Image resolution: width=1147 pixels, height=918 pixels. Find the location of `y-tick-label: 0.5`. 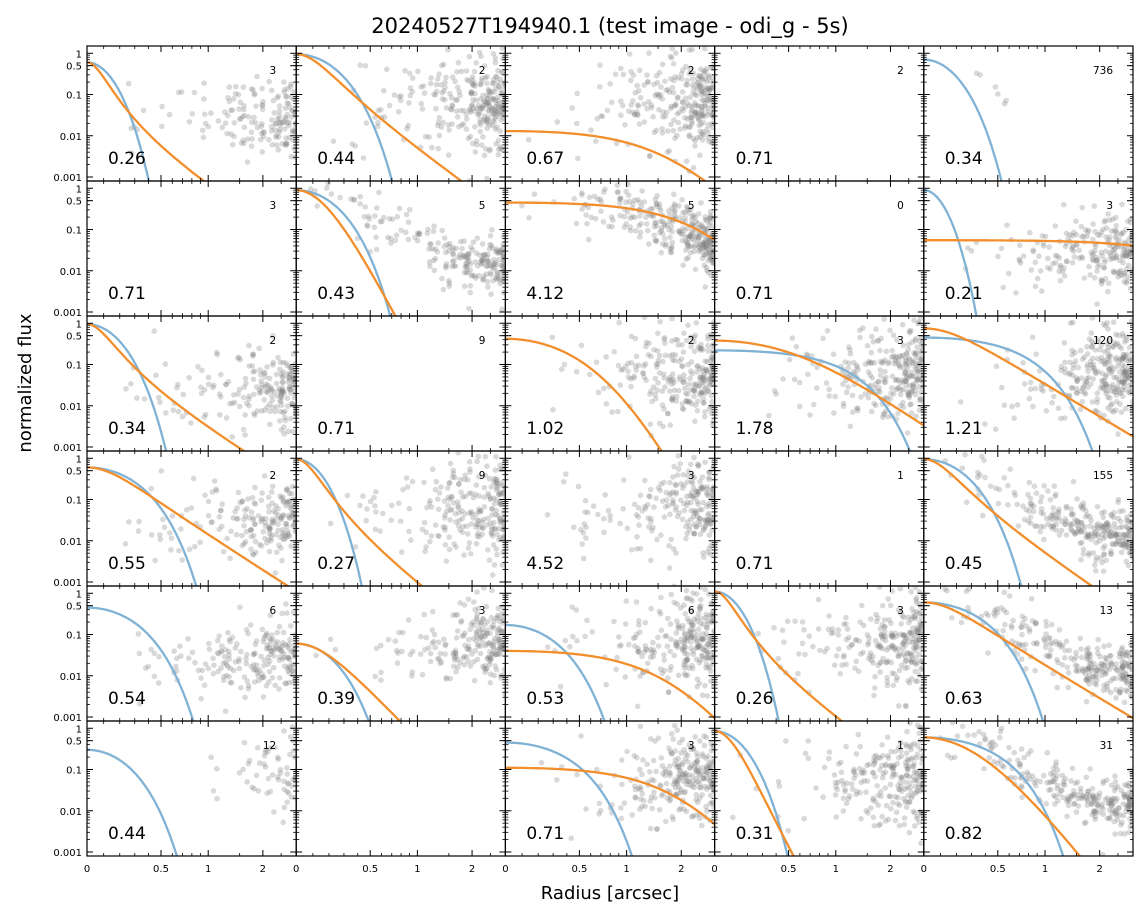

y-tick-label: 0.5 is located at coordinates (74, 67).